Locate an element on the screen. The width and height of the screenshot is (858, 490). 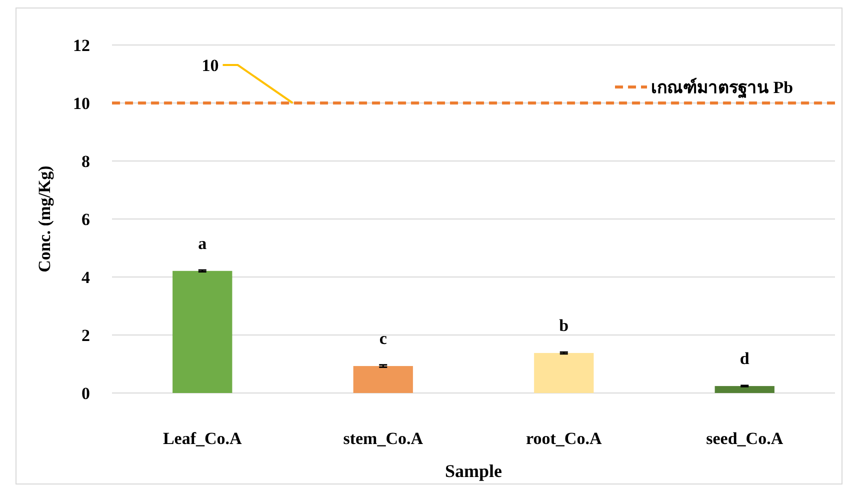
legend-label: เกณฑ์มาตรฐาน Pb is located at coordinates (722, 88).